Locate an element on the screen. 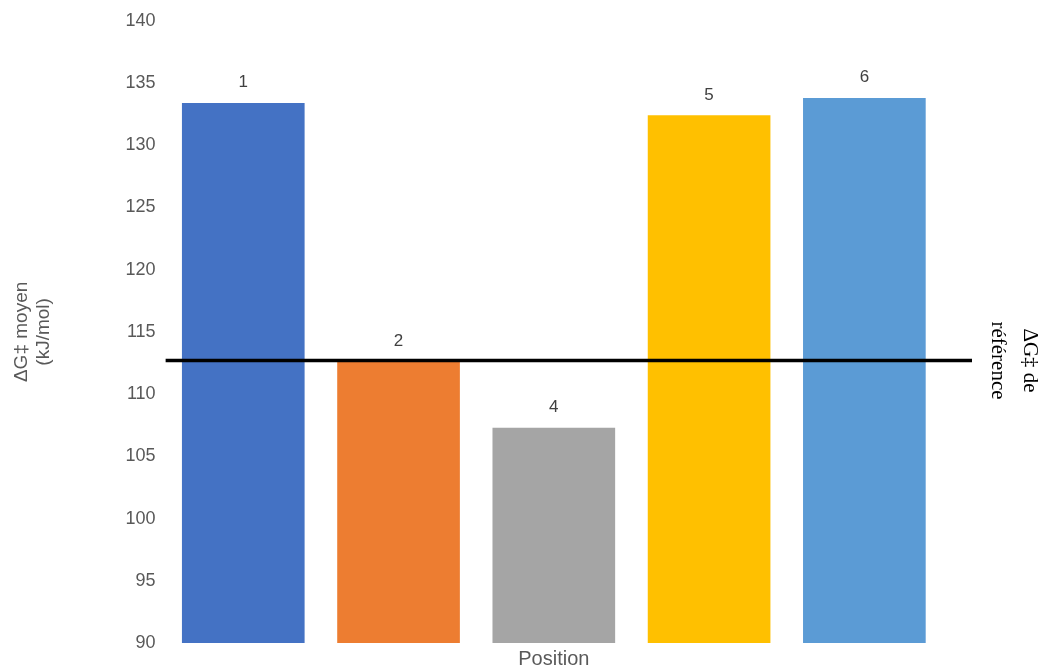 The height and width of the screenshot is (671, 1063). y-tick-label: 125 is located at coordinates (140, 206).